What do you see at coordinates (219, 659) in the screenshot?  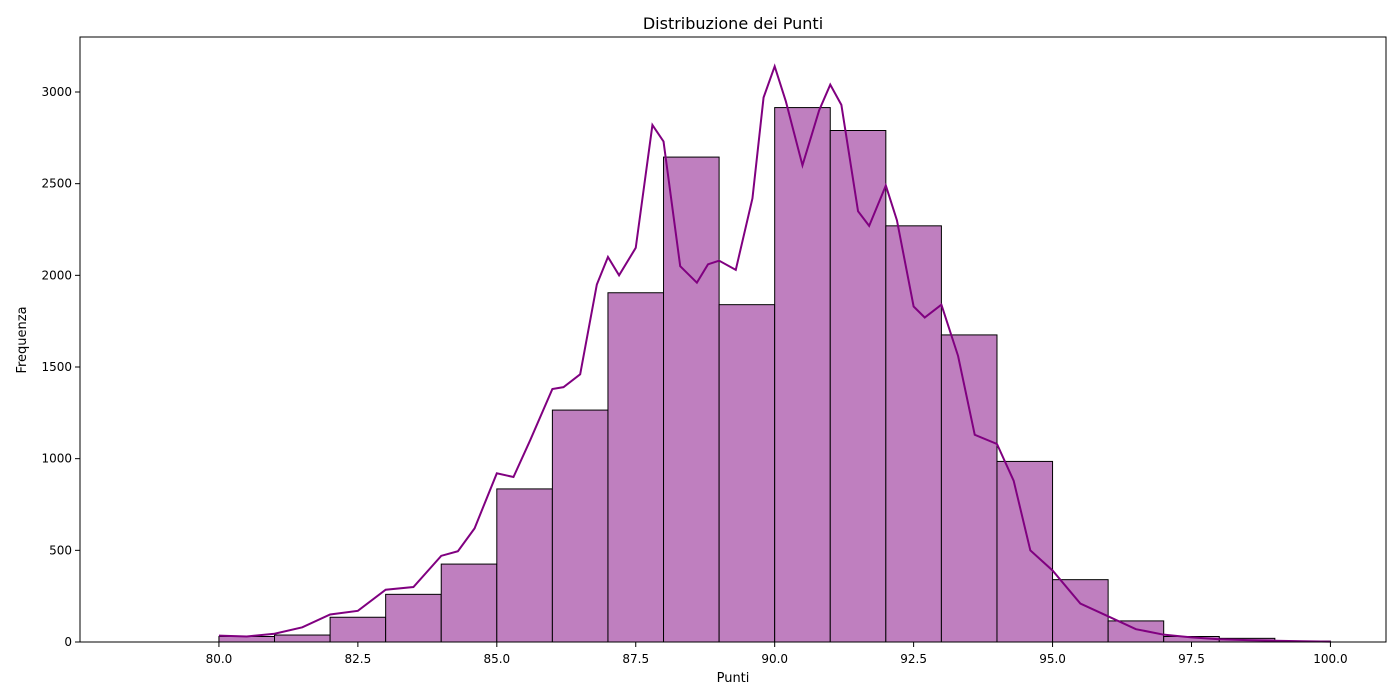 I see `x-tick-label: 80.0` at bounding box center [219, 659].